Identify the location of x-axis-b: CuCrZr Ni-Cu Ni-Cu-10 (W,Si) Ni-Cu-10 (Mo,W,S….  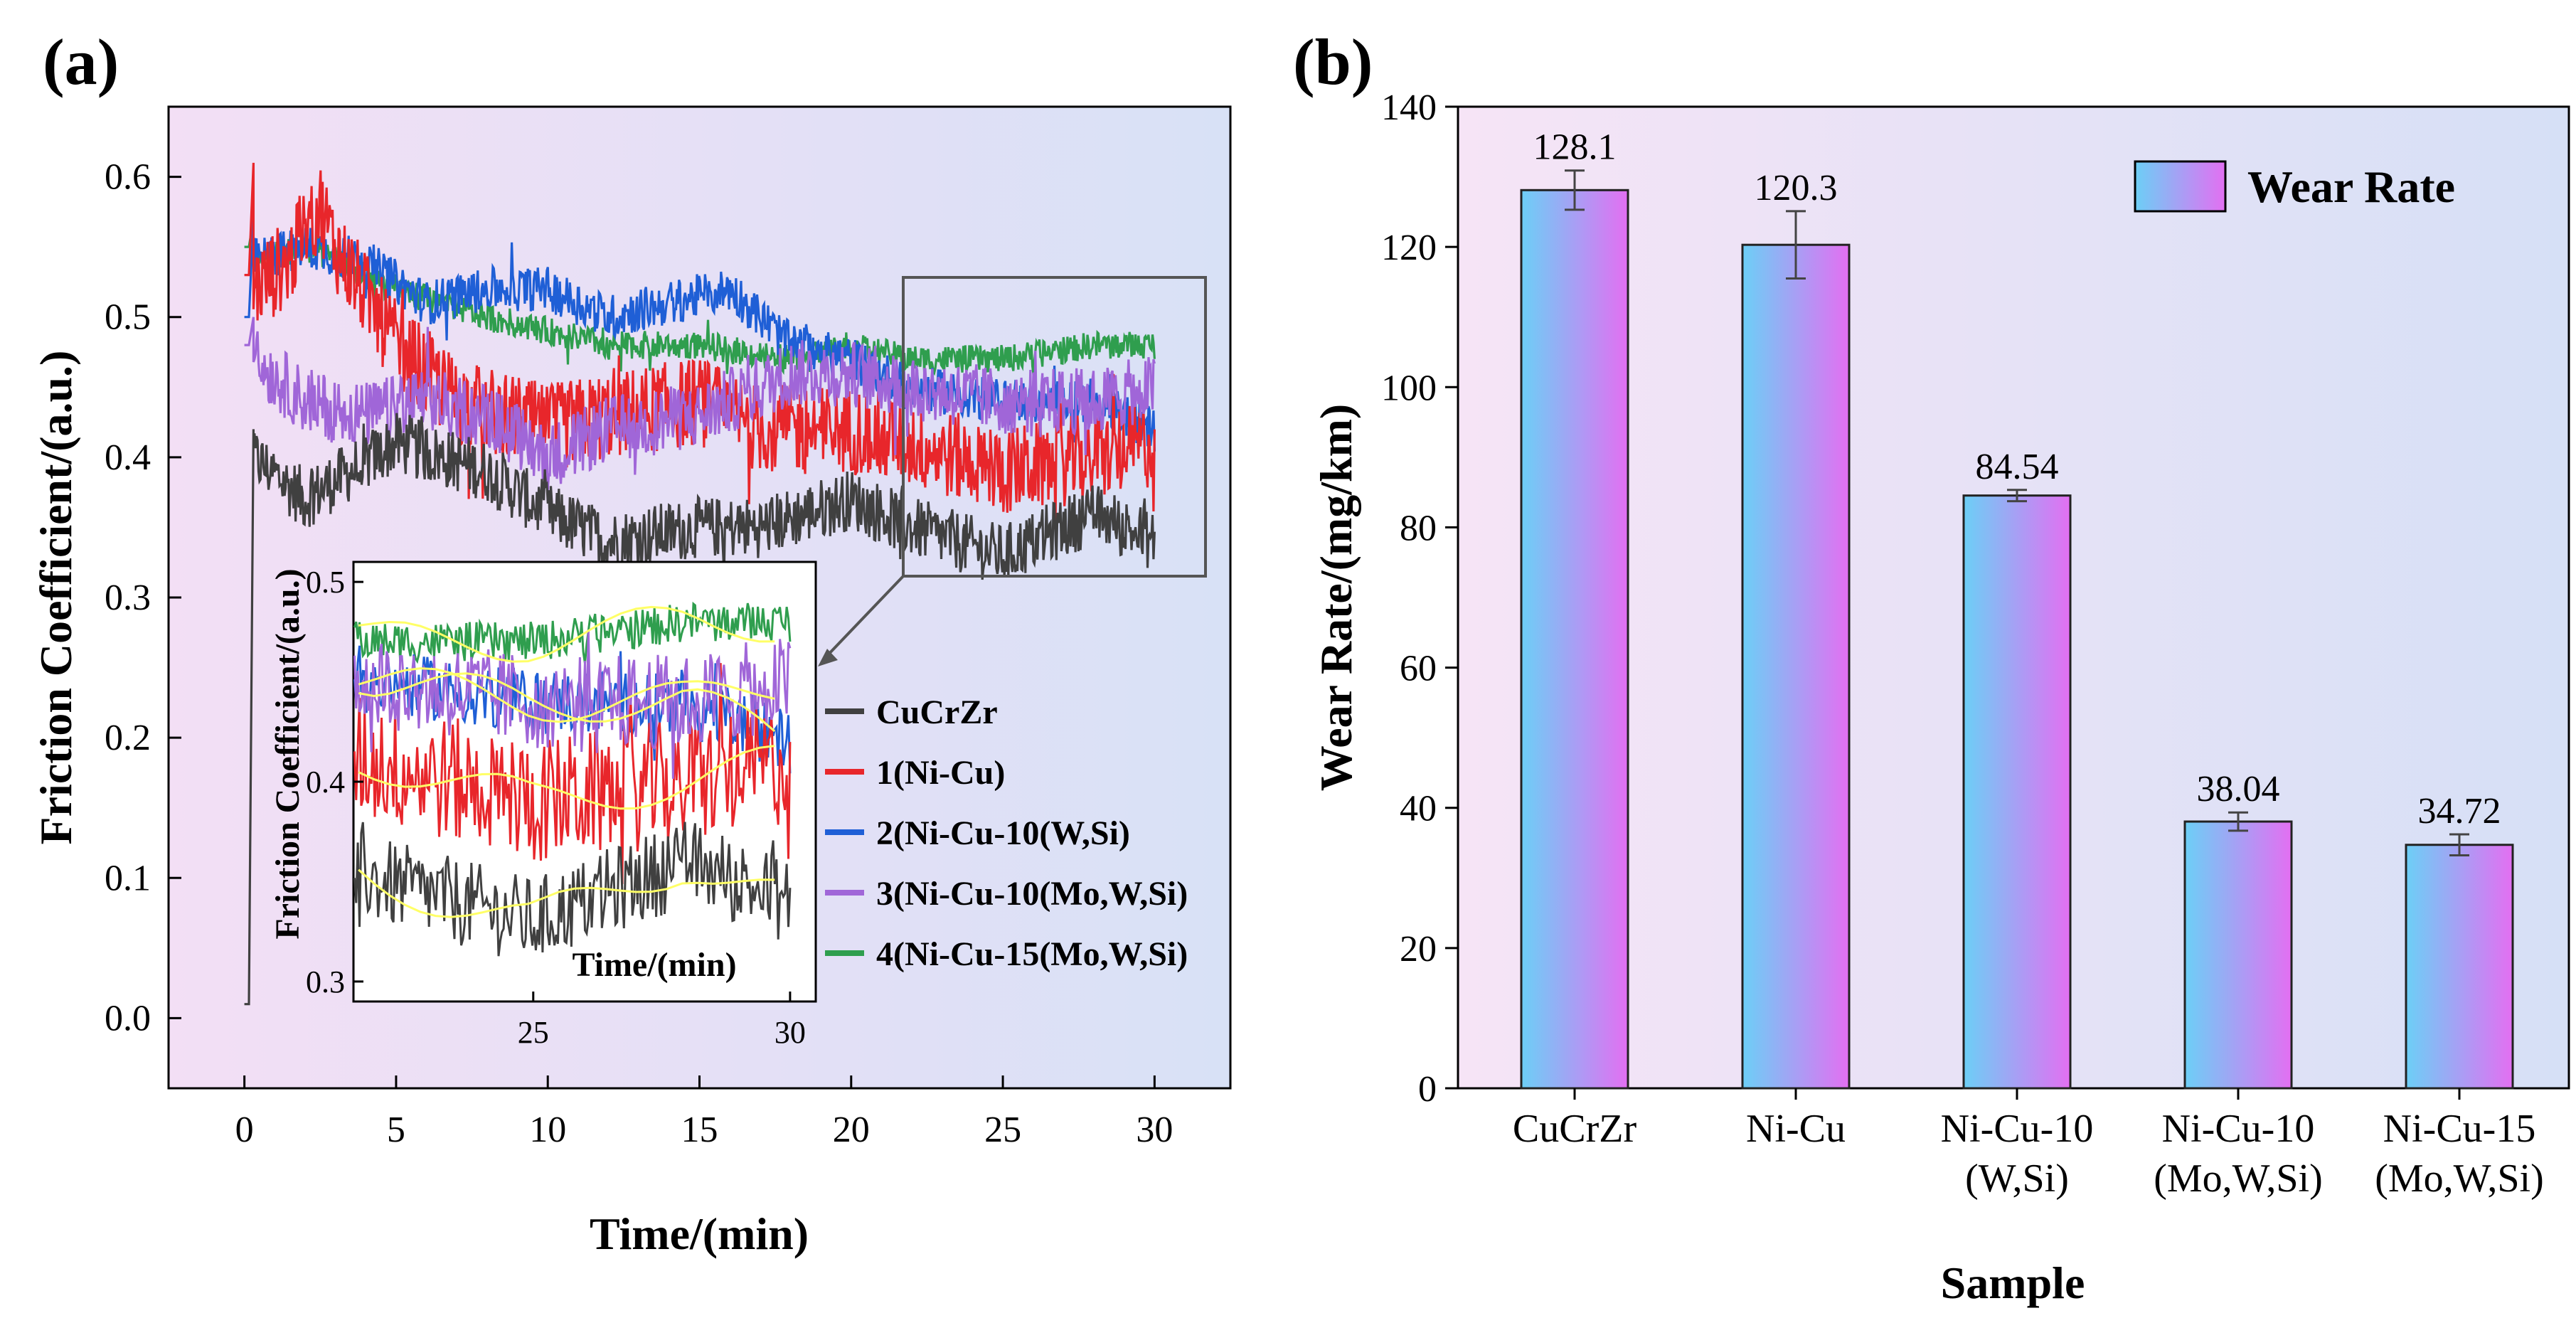
(2028, 1144).